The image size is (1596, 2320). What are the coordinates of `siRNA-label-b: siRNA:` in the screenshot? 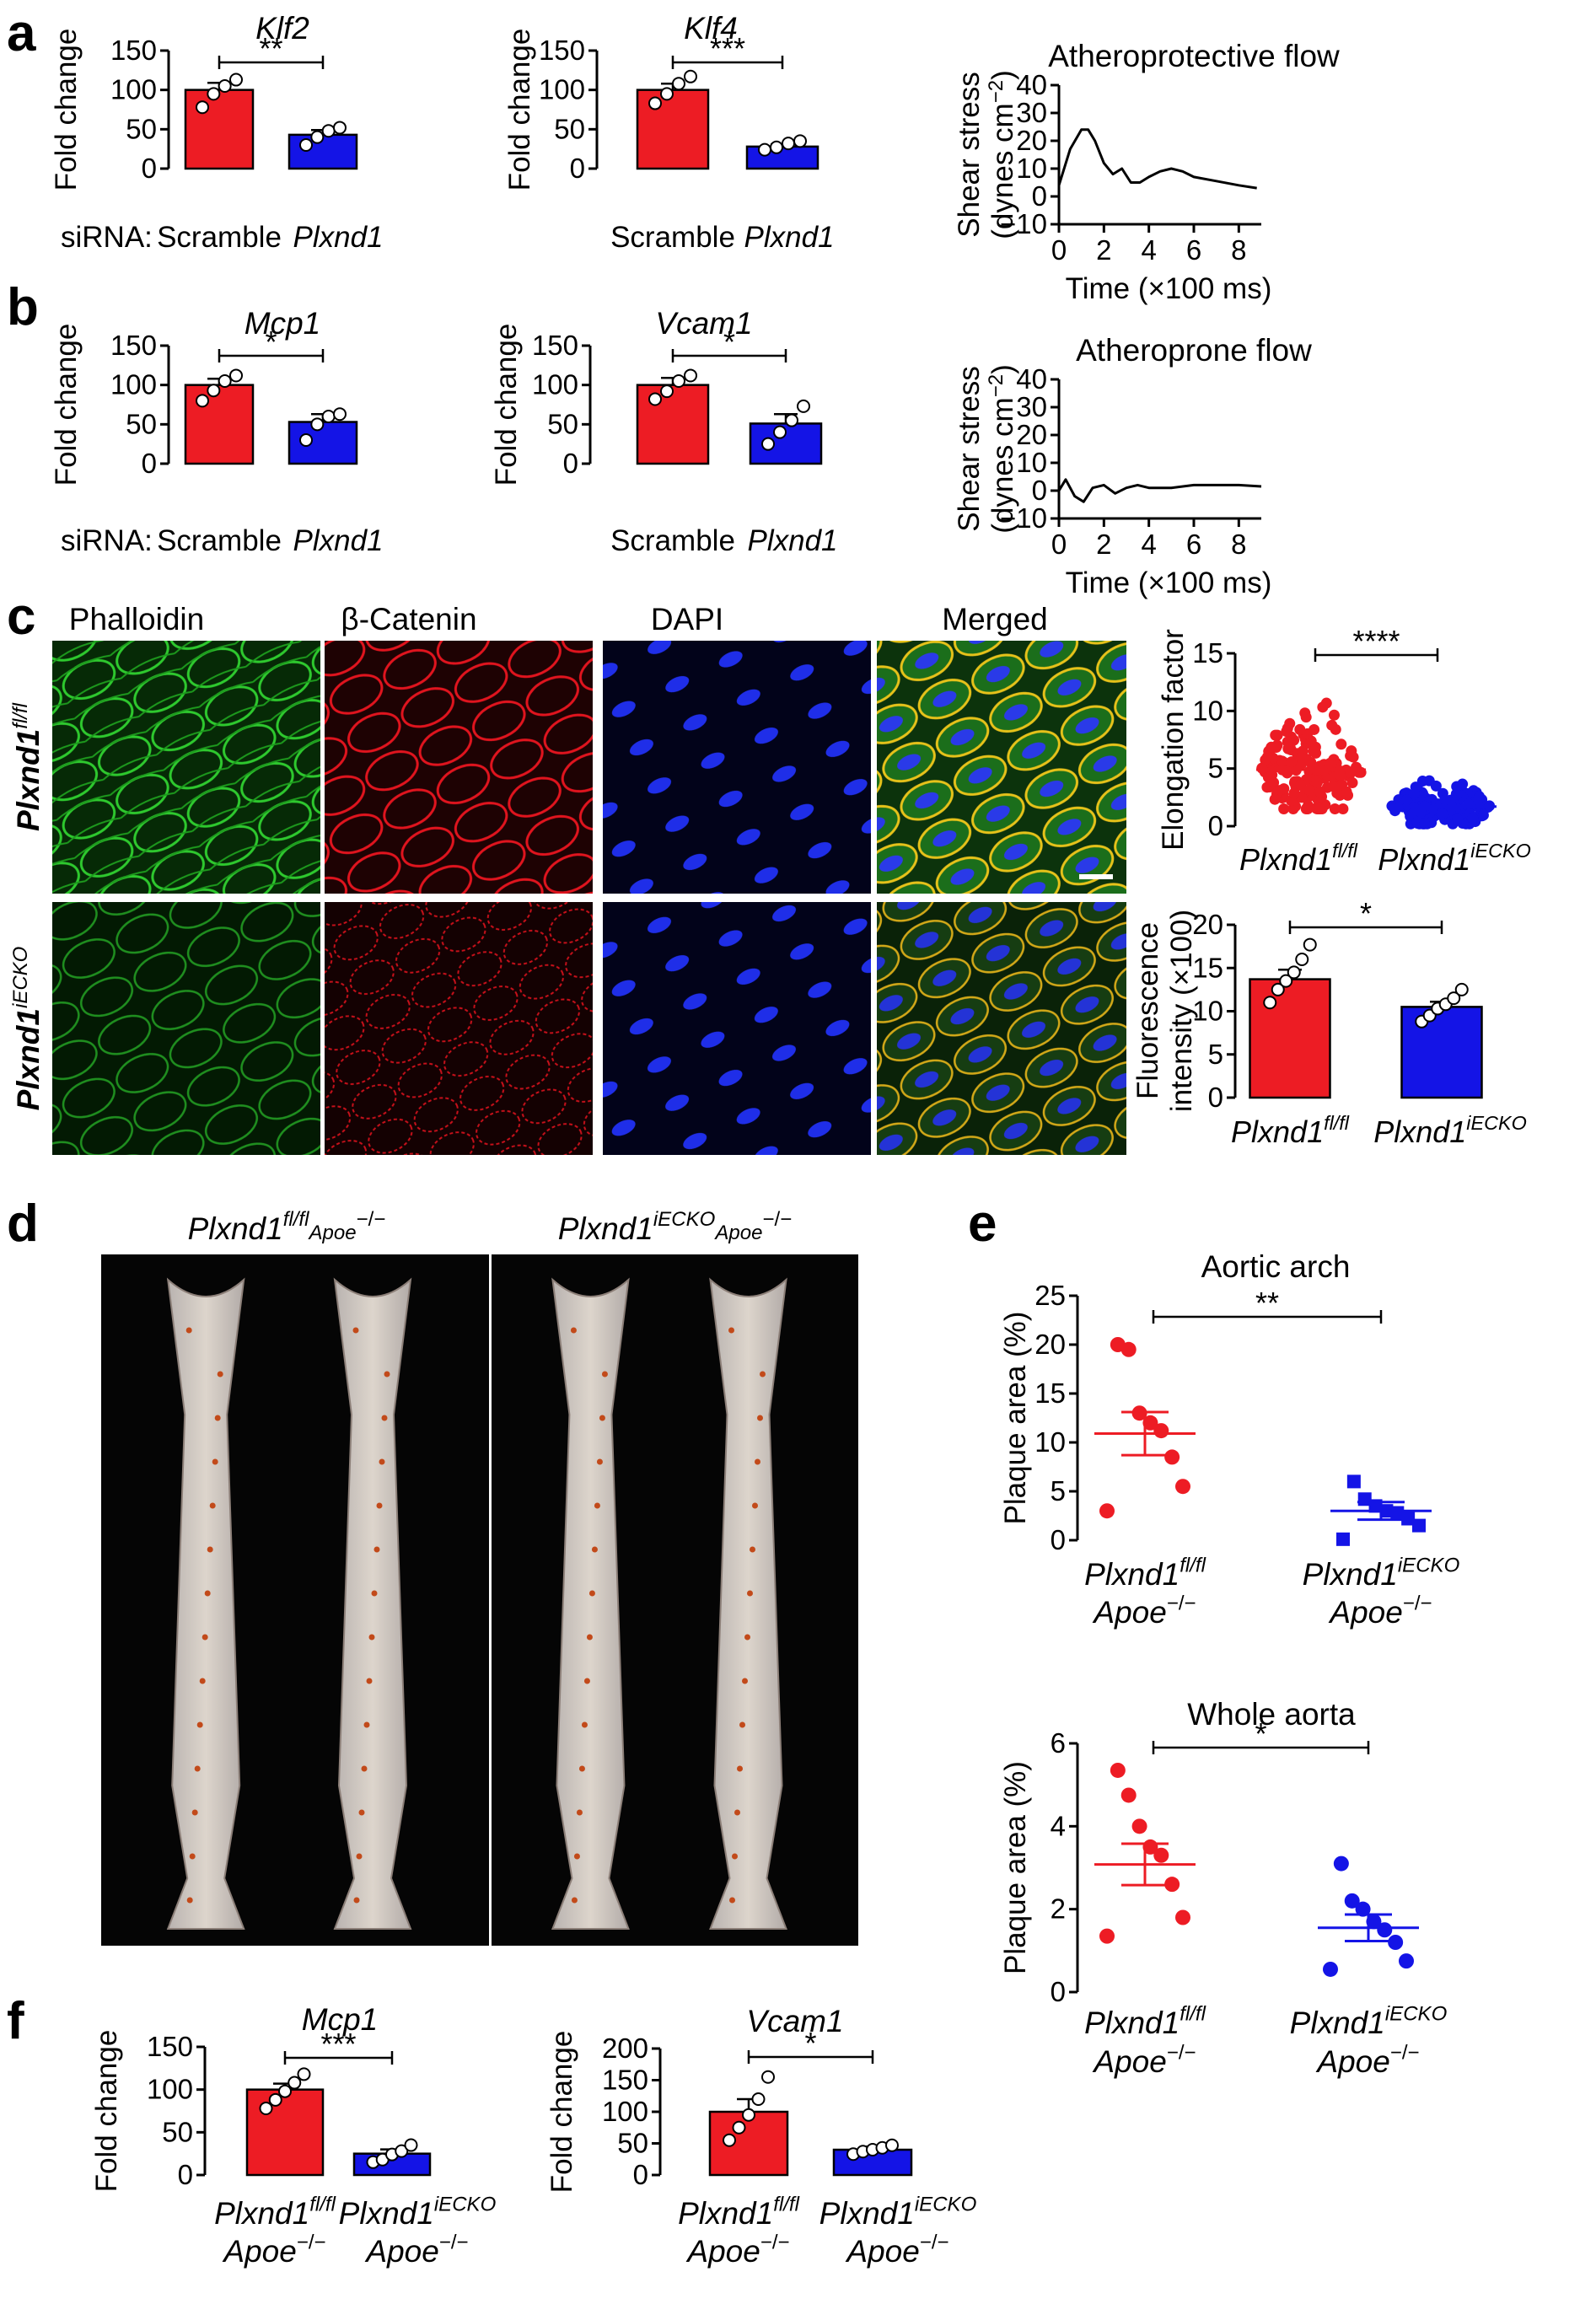 It's located at (107, 540).